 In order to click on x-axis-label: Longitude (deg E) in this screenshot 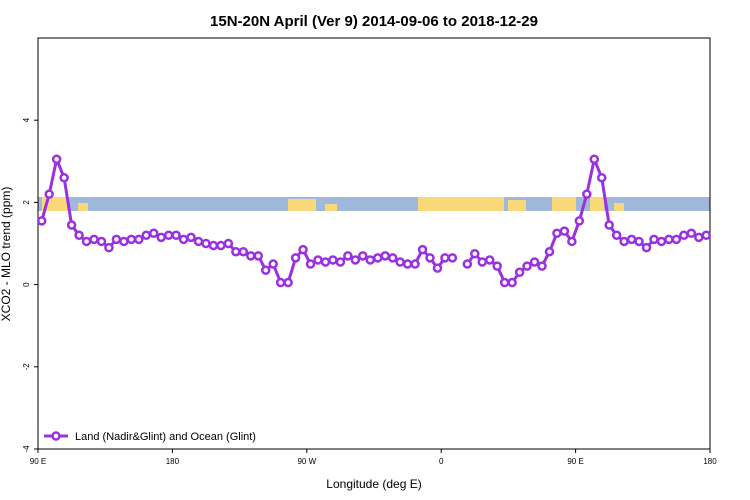, I will do `click(373, 484)`.